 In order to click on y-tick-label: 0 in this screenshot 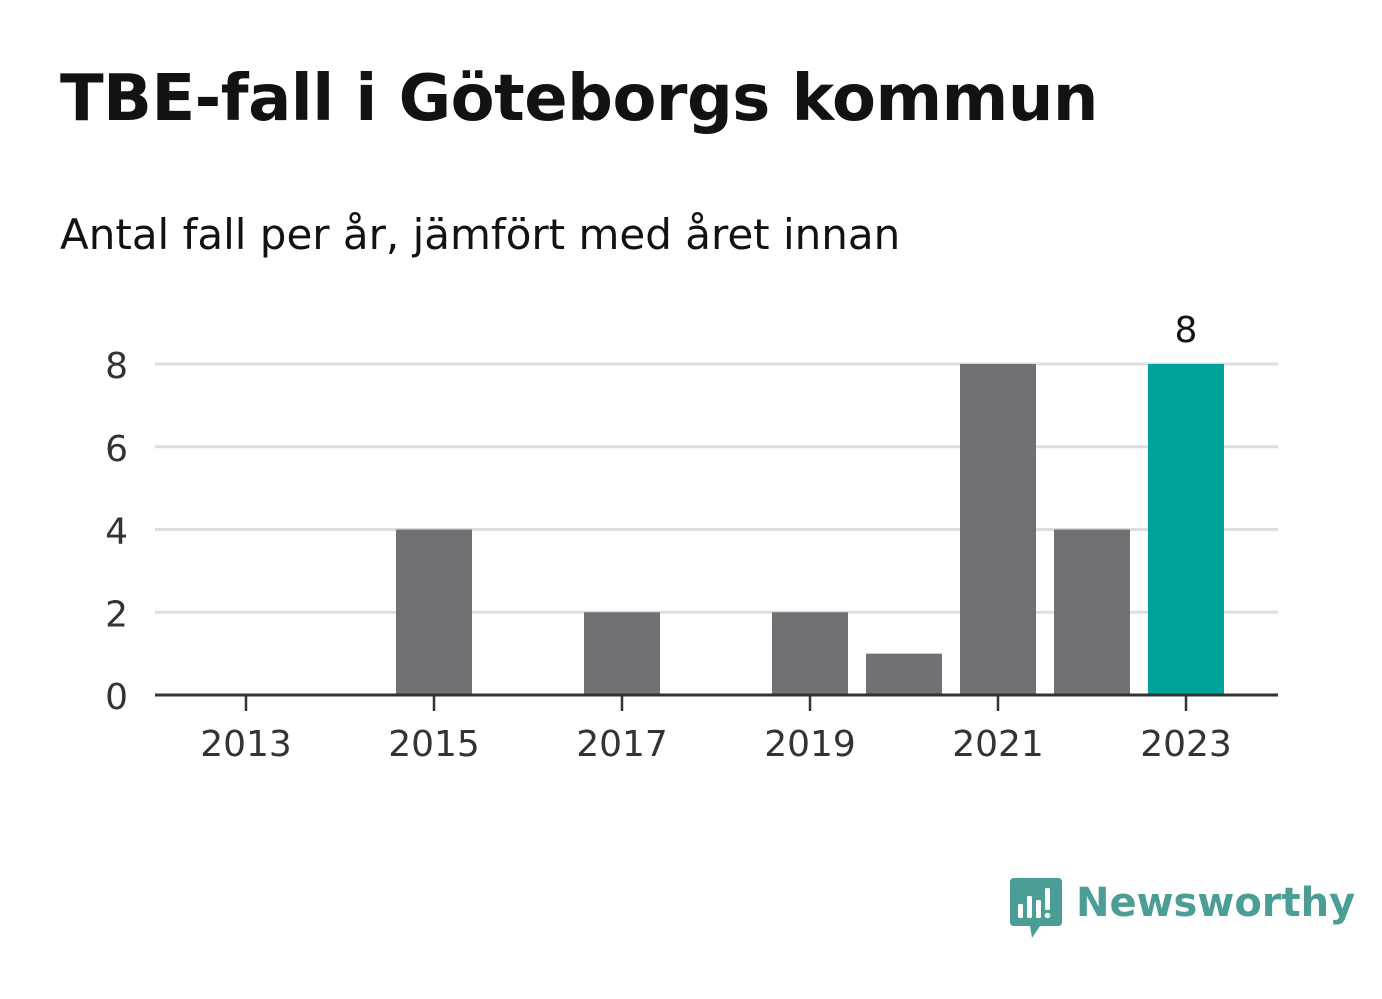, I will do `click(116, 697)`.